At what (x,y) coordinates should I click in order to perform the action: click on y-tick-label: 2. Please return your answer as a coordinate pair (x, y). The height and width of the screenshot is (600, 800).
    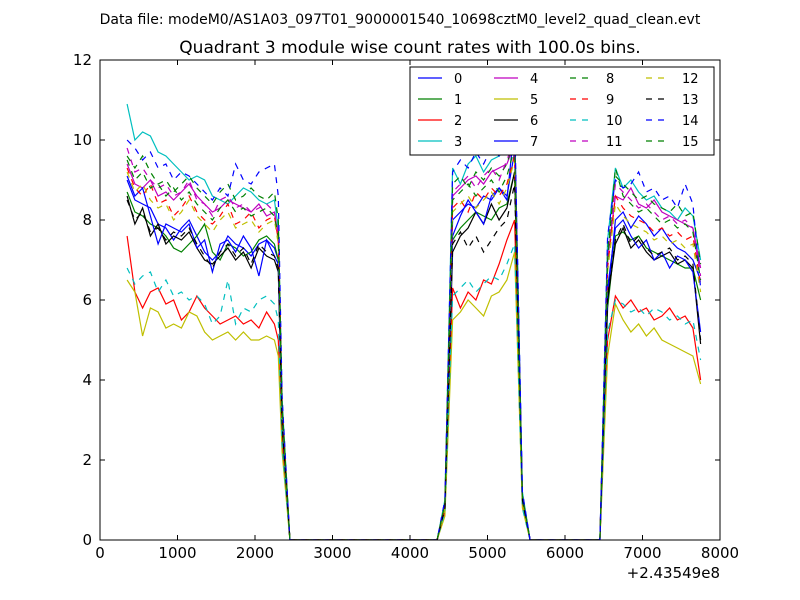
    Looking at the image, I should click on (87, 460).